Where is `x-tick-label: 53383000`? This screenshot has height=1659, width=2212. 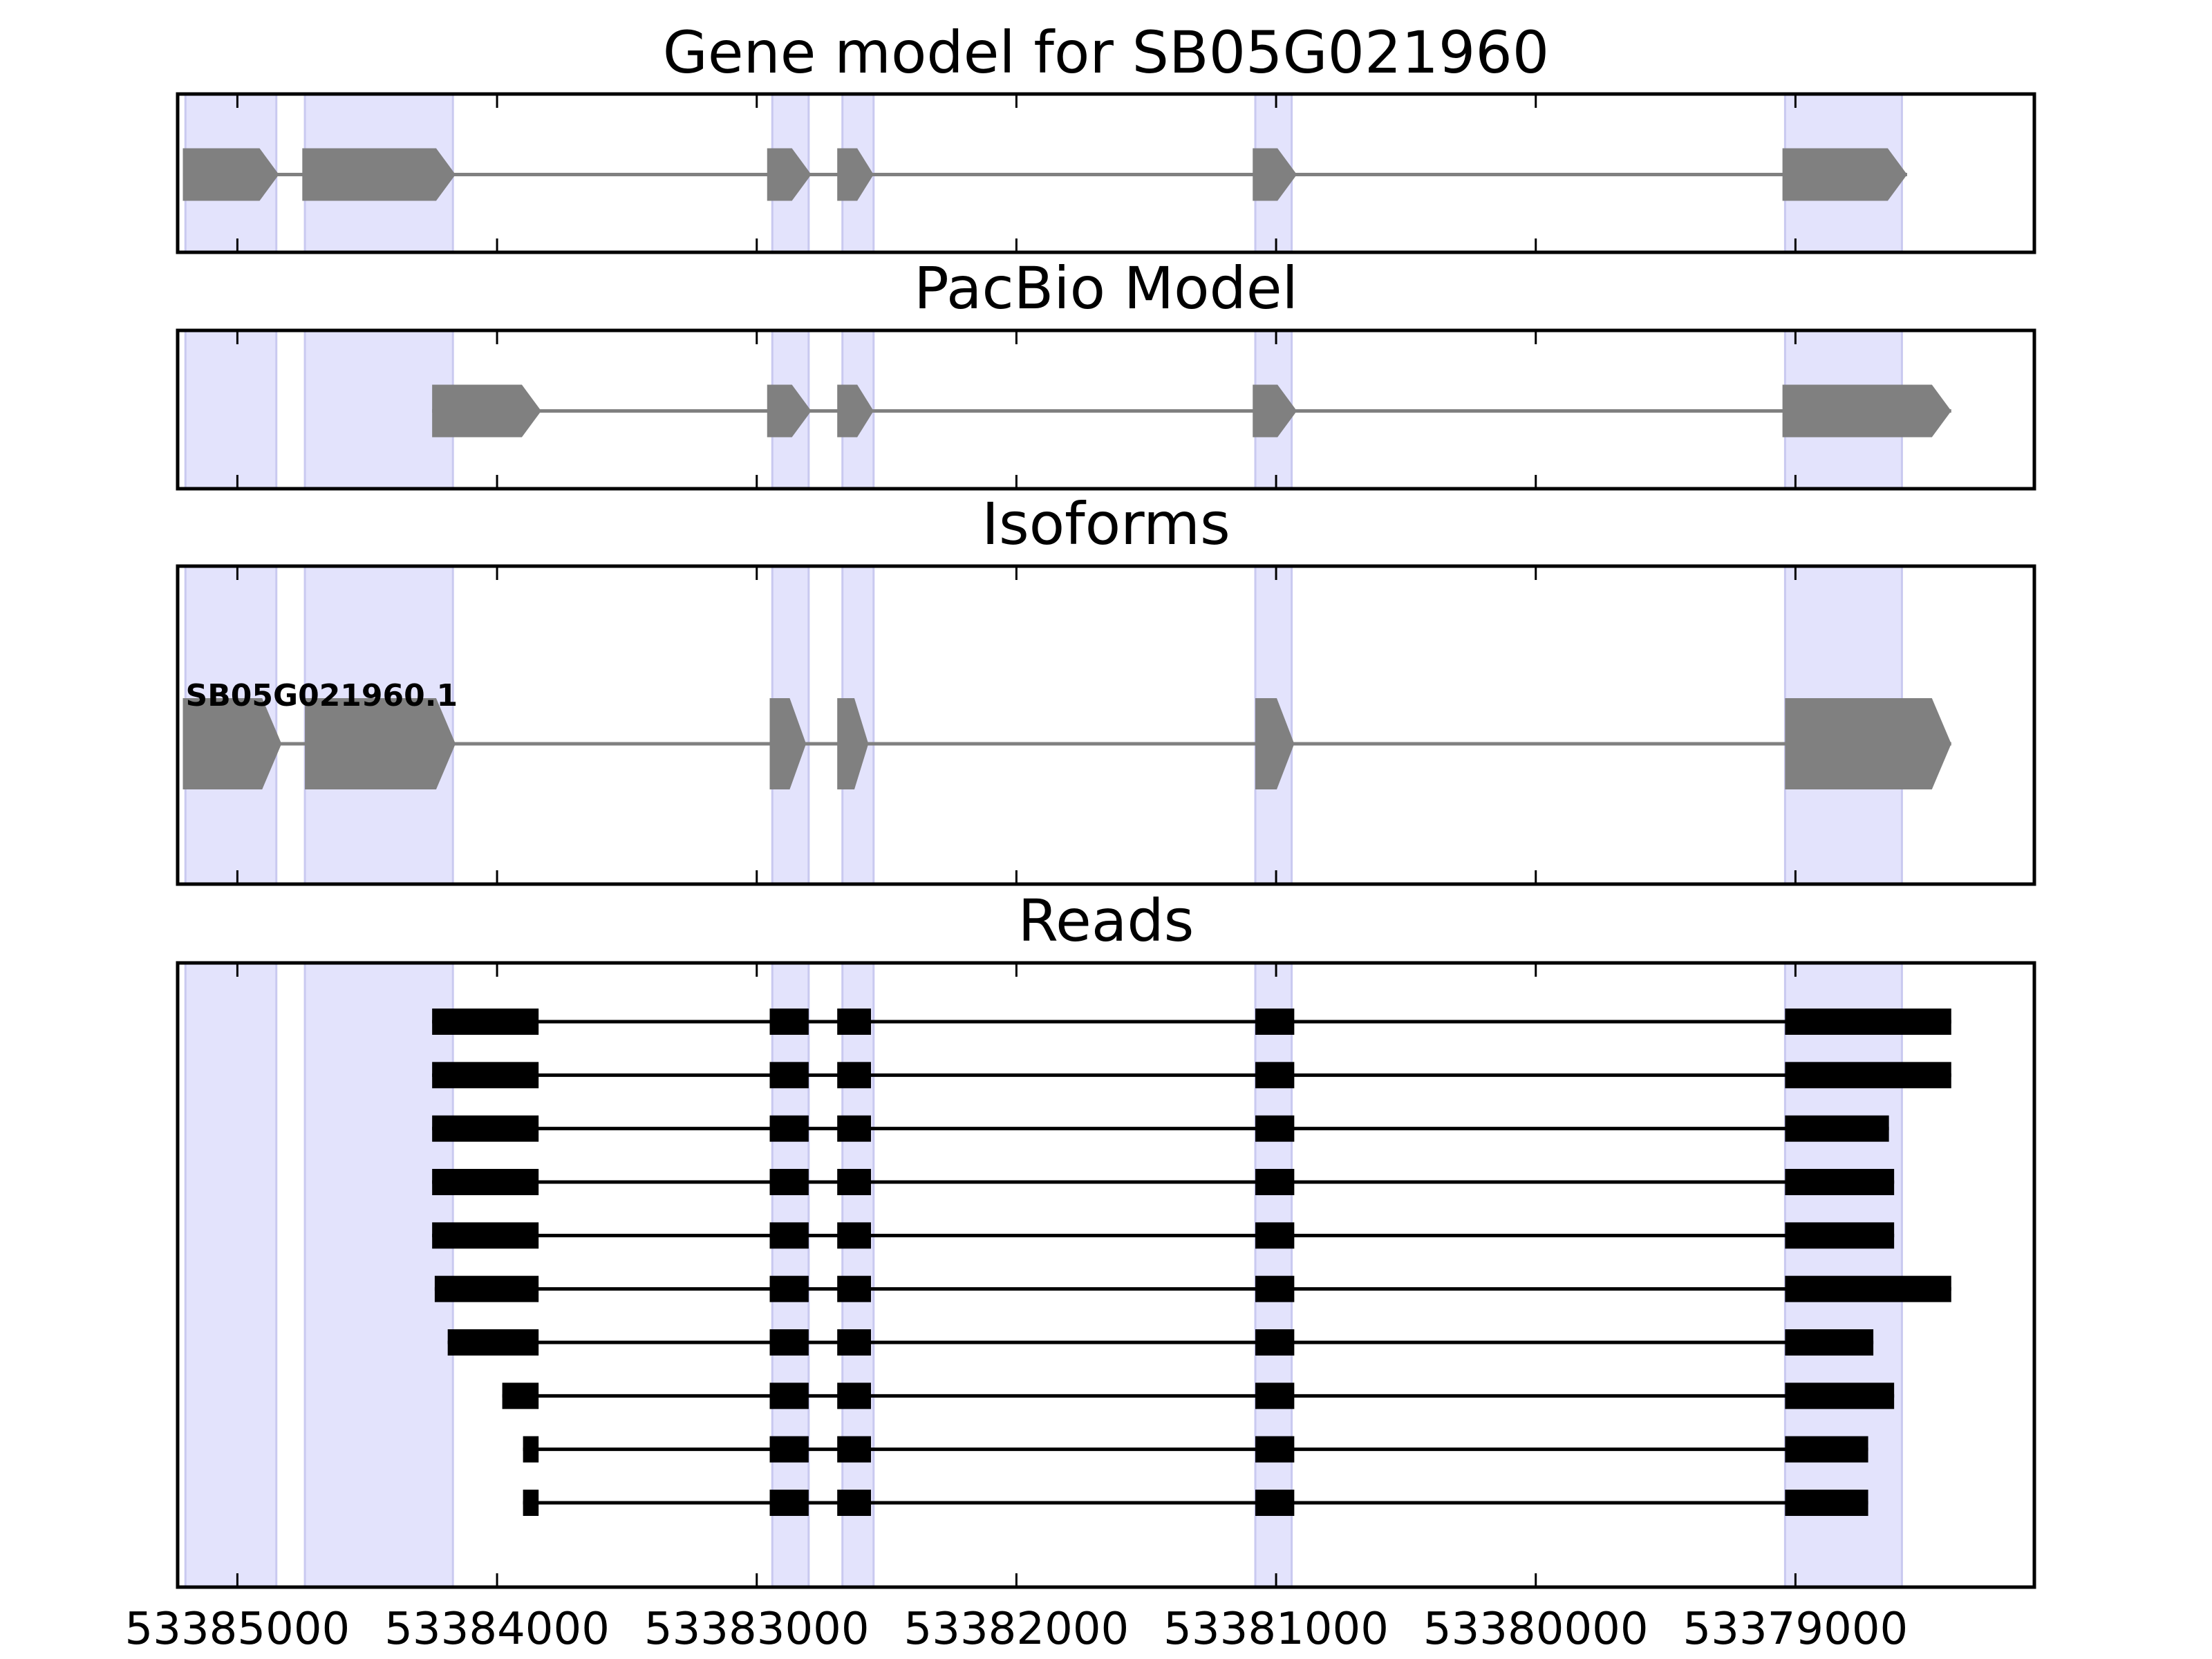 x-tick-label: 53383000 is located at coordinates (757, 1629).